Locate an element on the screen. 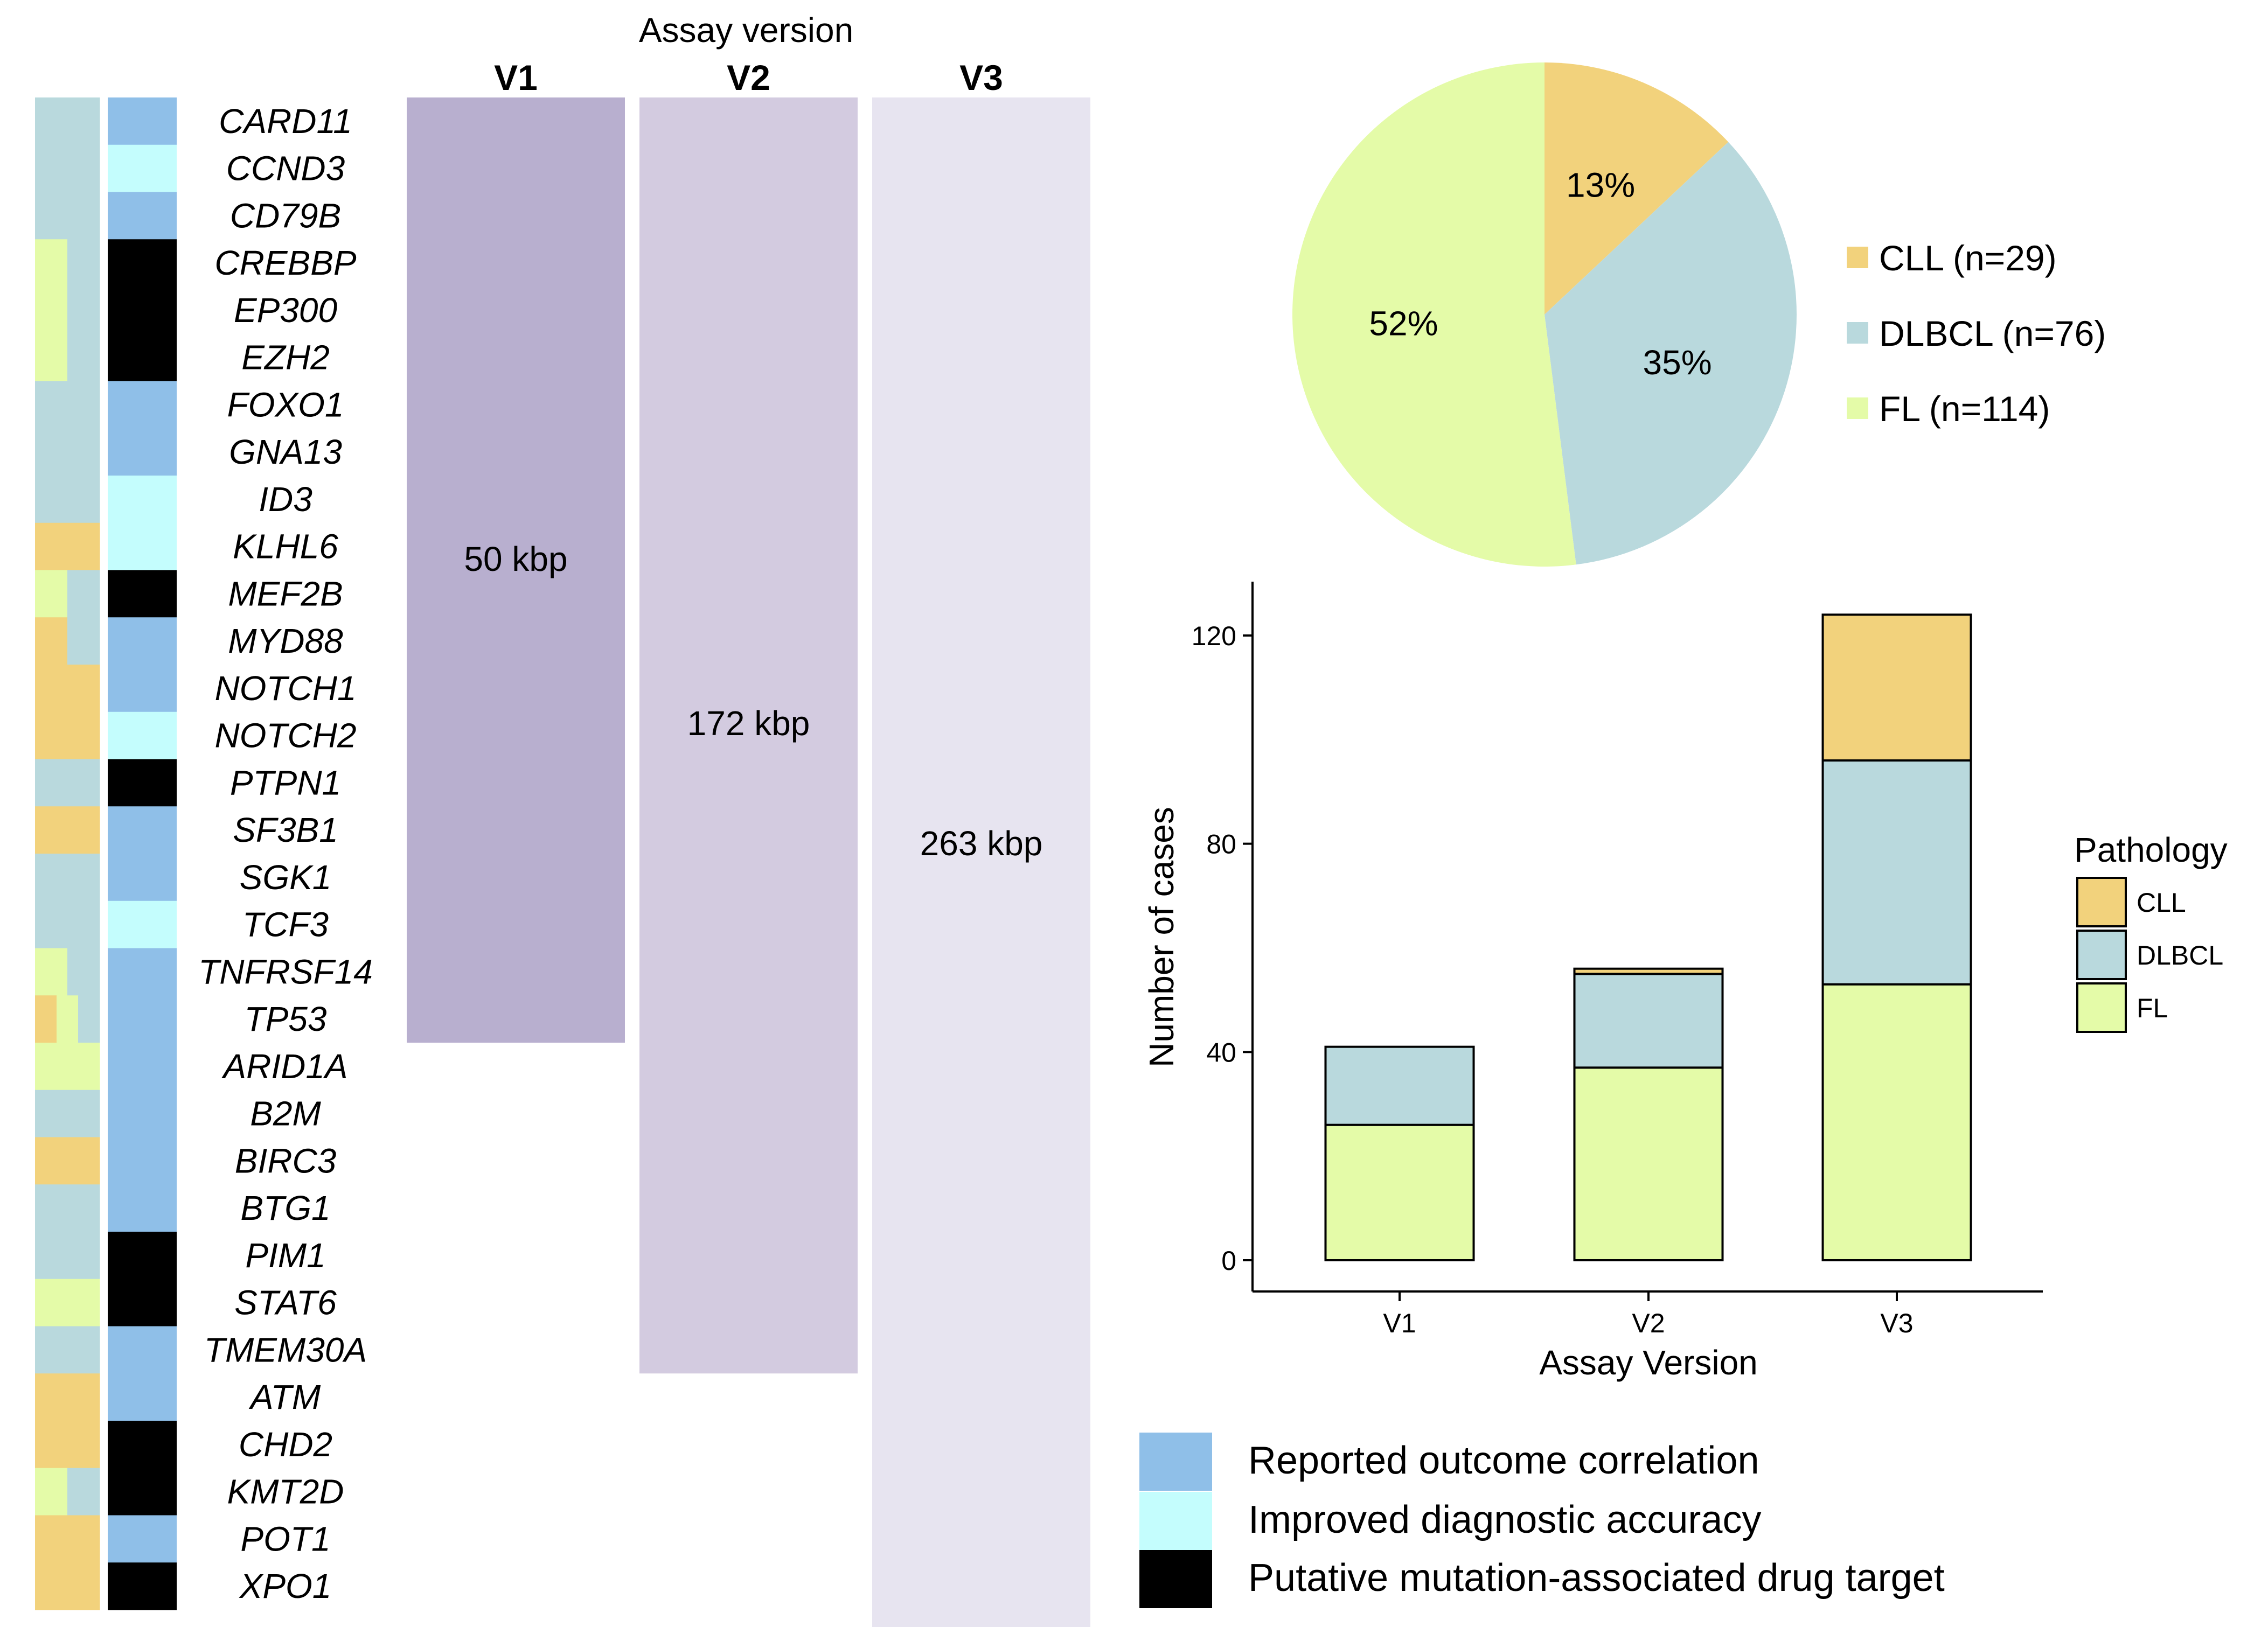 The height and width of the screenshot is (1627, 2268). pathology-cell-tp53-dlbcl is located at coordinates (89, 1019).